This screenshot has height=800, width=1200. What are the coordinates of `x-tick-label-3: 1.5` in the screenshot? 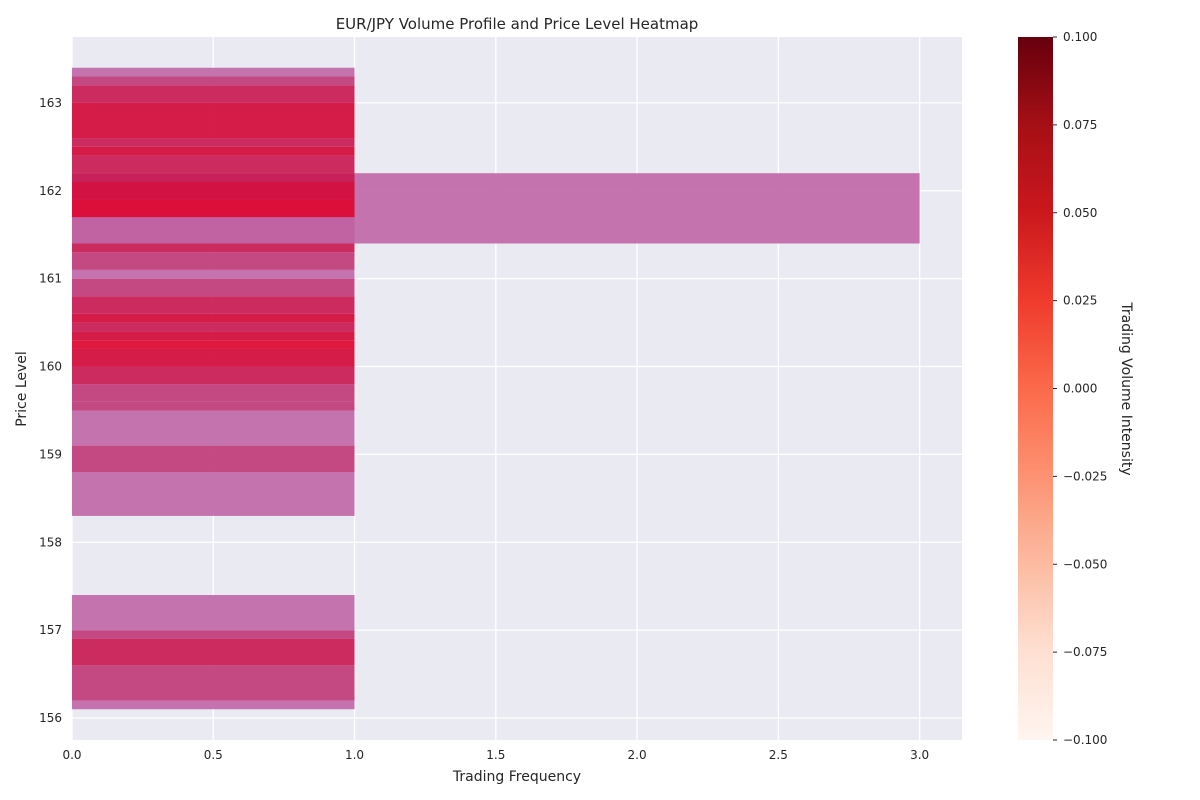 It's located at (495, 755).